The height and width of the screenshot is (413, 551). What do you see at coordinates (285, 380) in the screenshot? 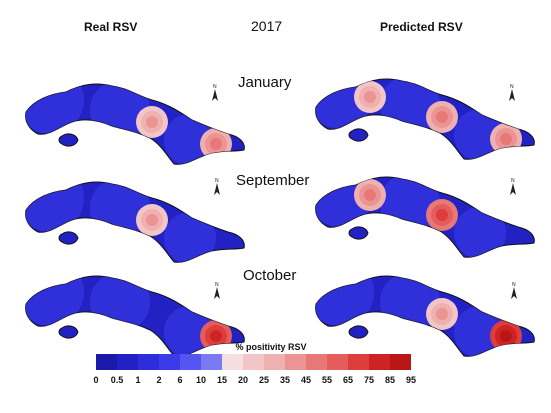
I see `legend-tick-label: 35` at bounding box center [285, 380].